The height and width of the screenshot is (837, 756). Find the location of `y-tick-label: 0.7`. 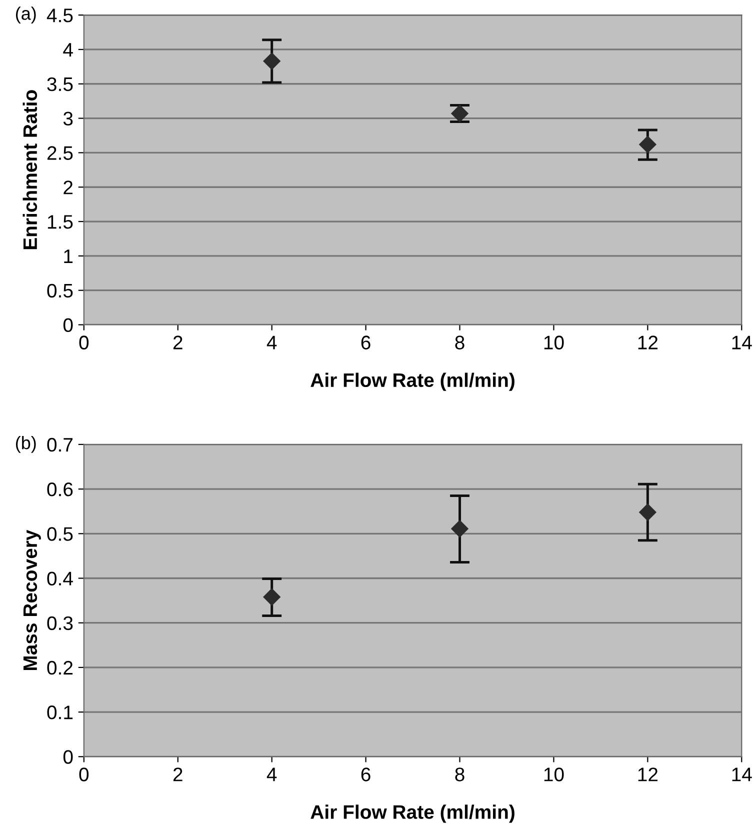

y-tick-label: 0.7 is located at coordinates (60, 445).